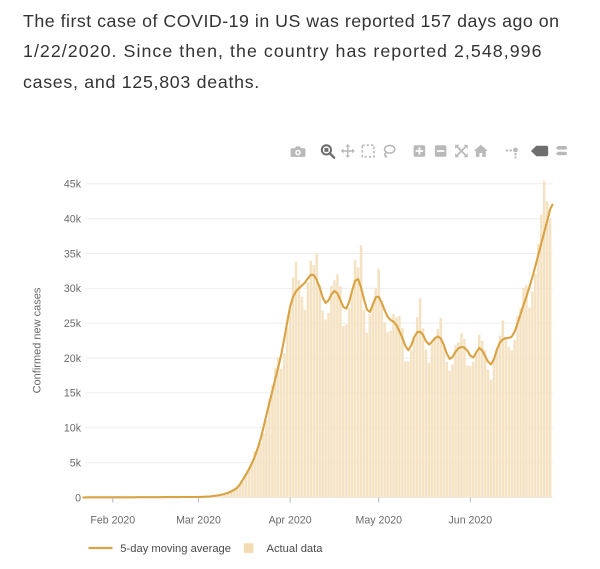 This screenshot has width=600, height=569. I want to click on svg-text: Jun 2020, so click(471, 521).